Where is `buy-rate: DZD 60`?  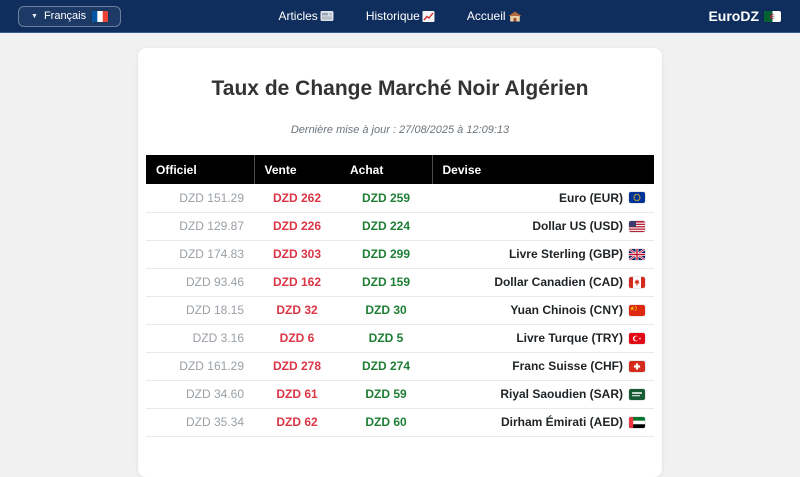 buy-rate: DZD 60 is located at coordinates (386, 422).